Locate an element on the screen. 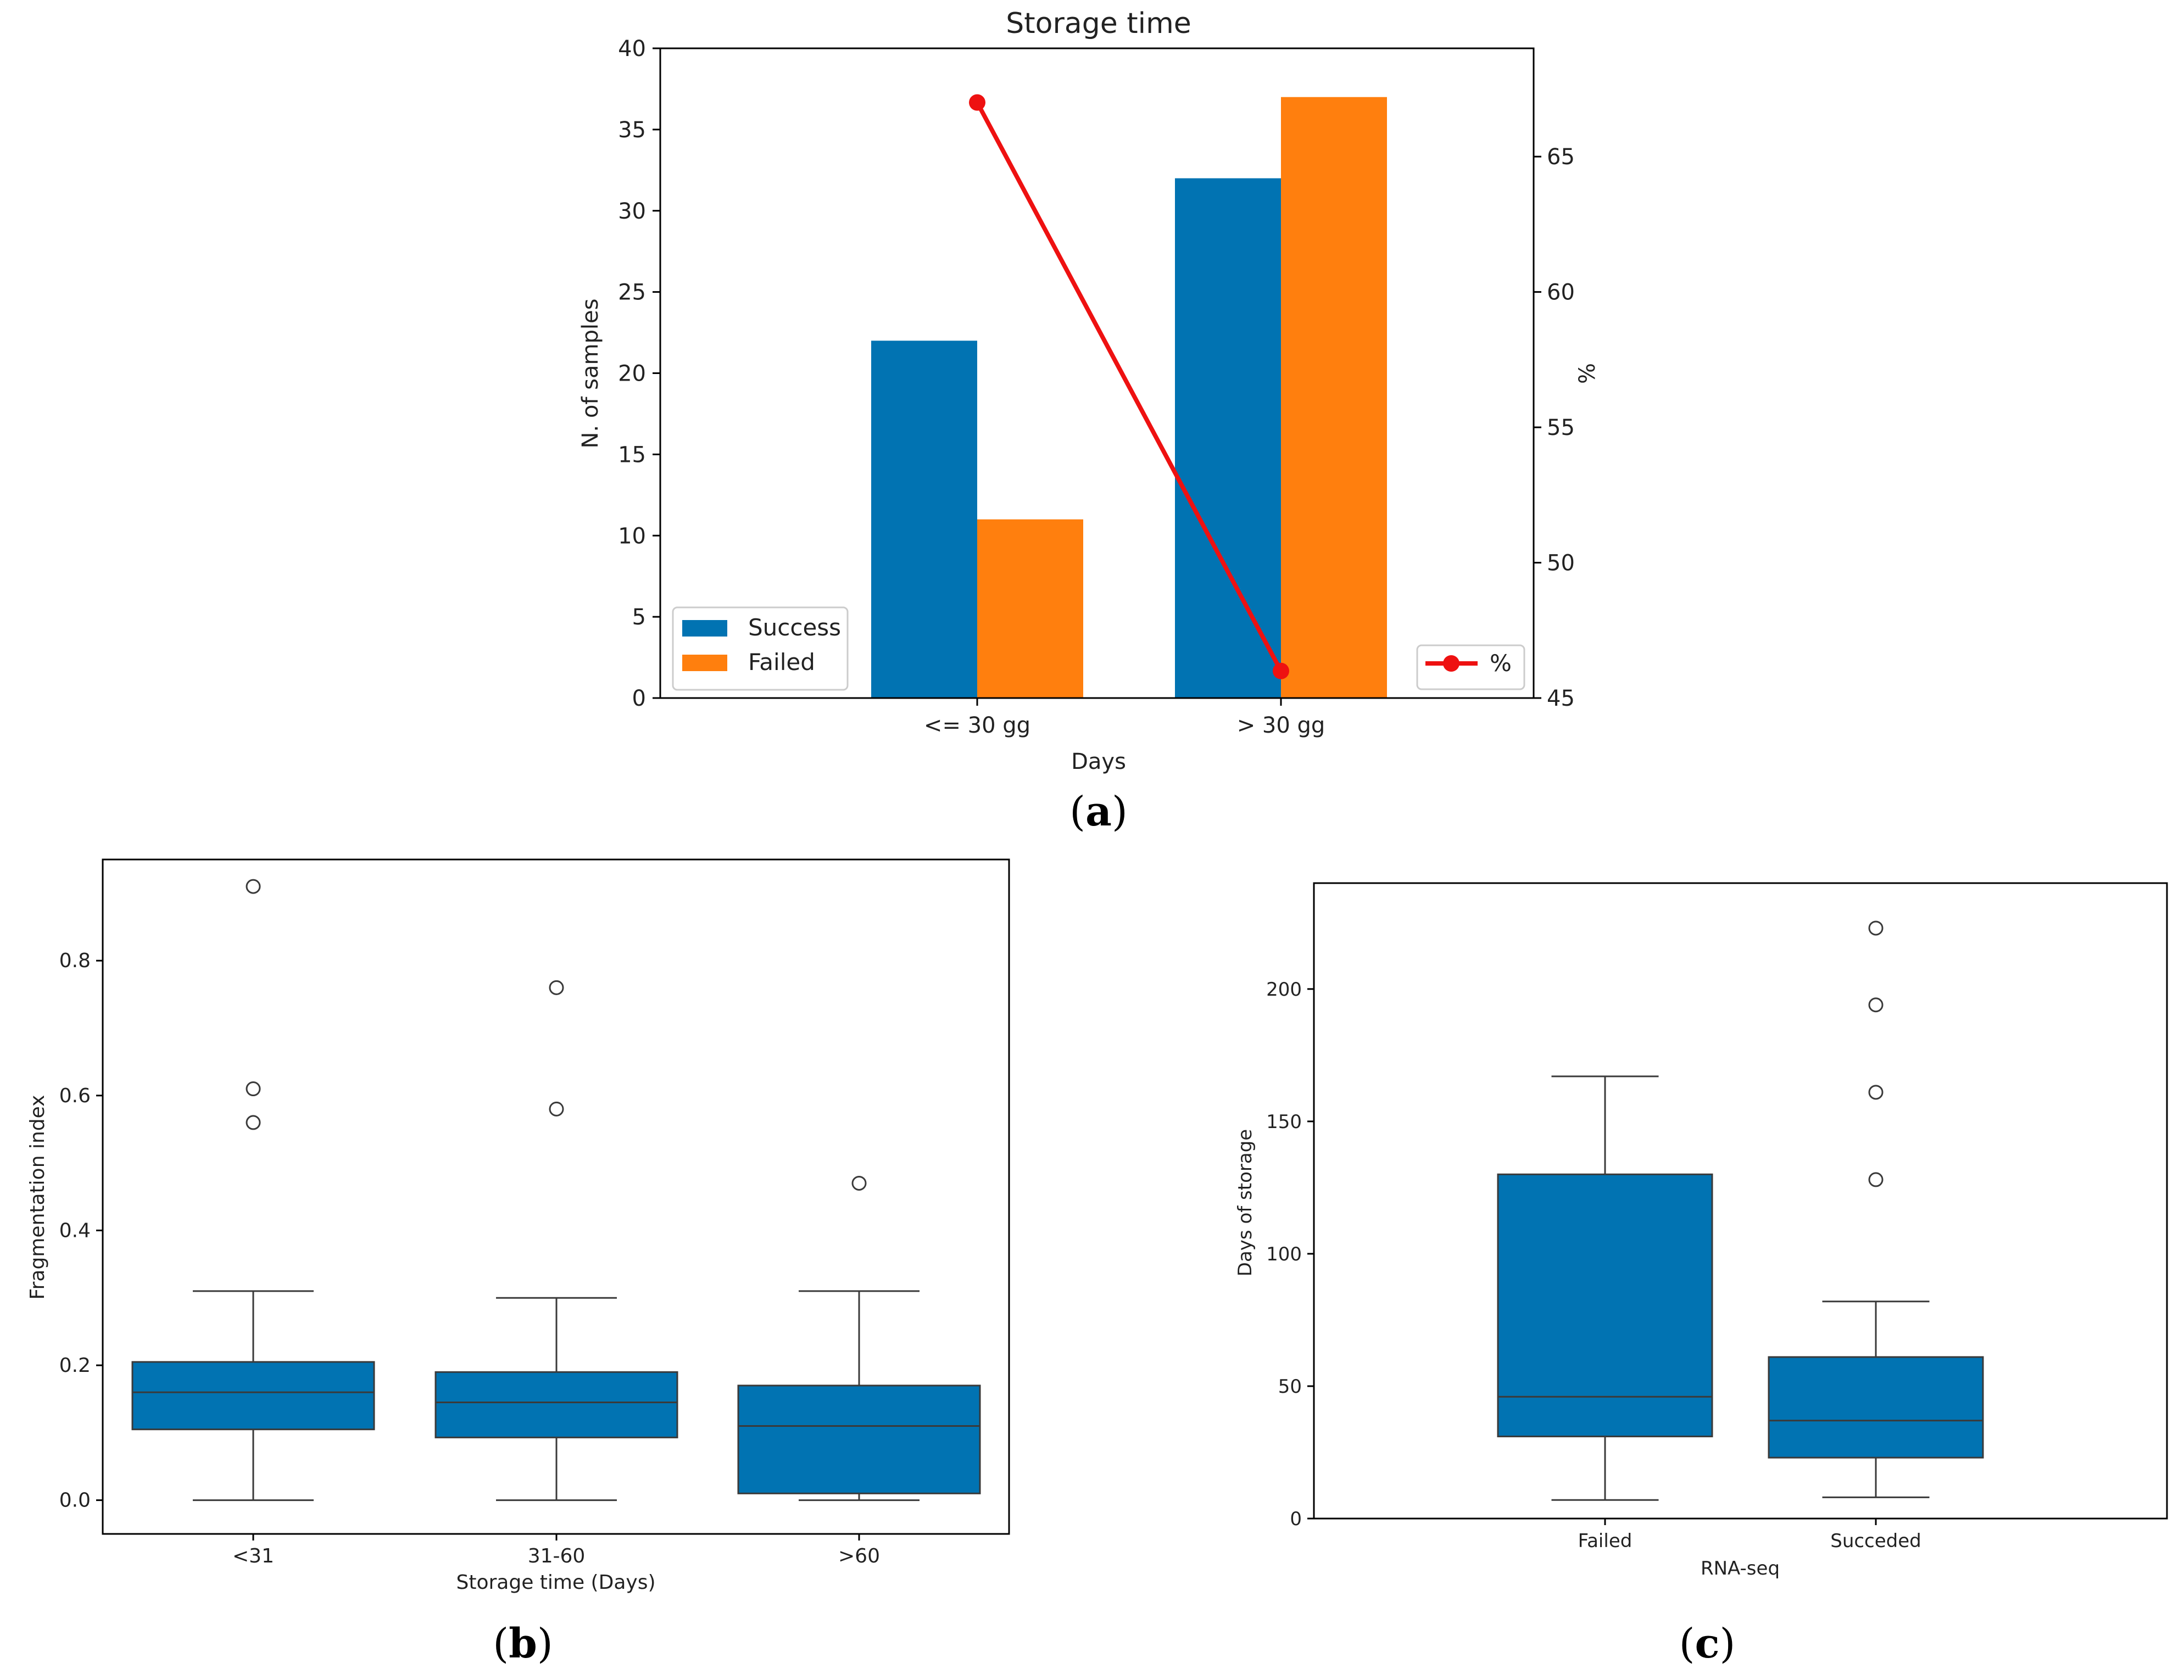 Image resolution: width=2184 pixels, height=1680 pixels. y-tick-label: 35 is located at coordinates (632, 130).